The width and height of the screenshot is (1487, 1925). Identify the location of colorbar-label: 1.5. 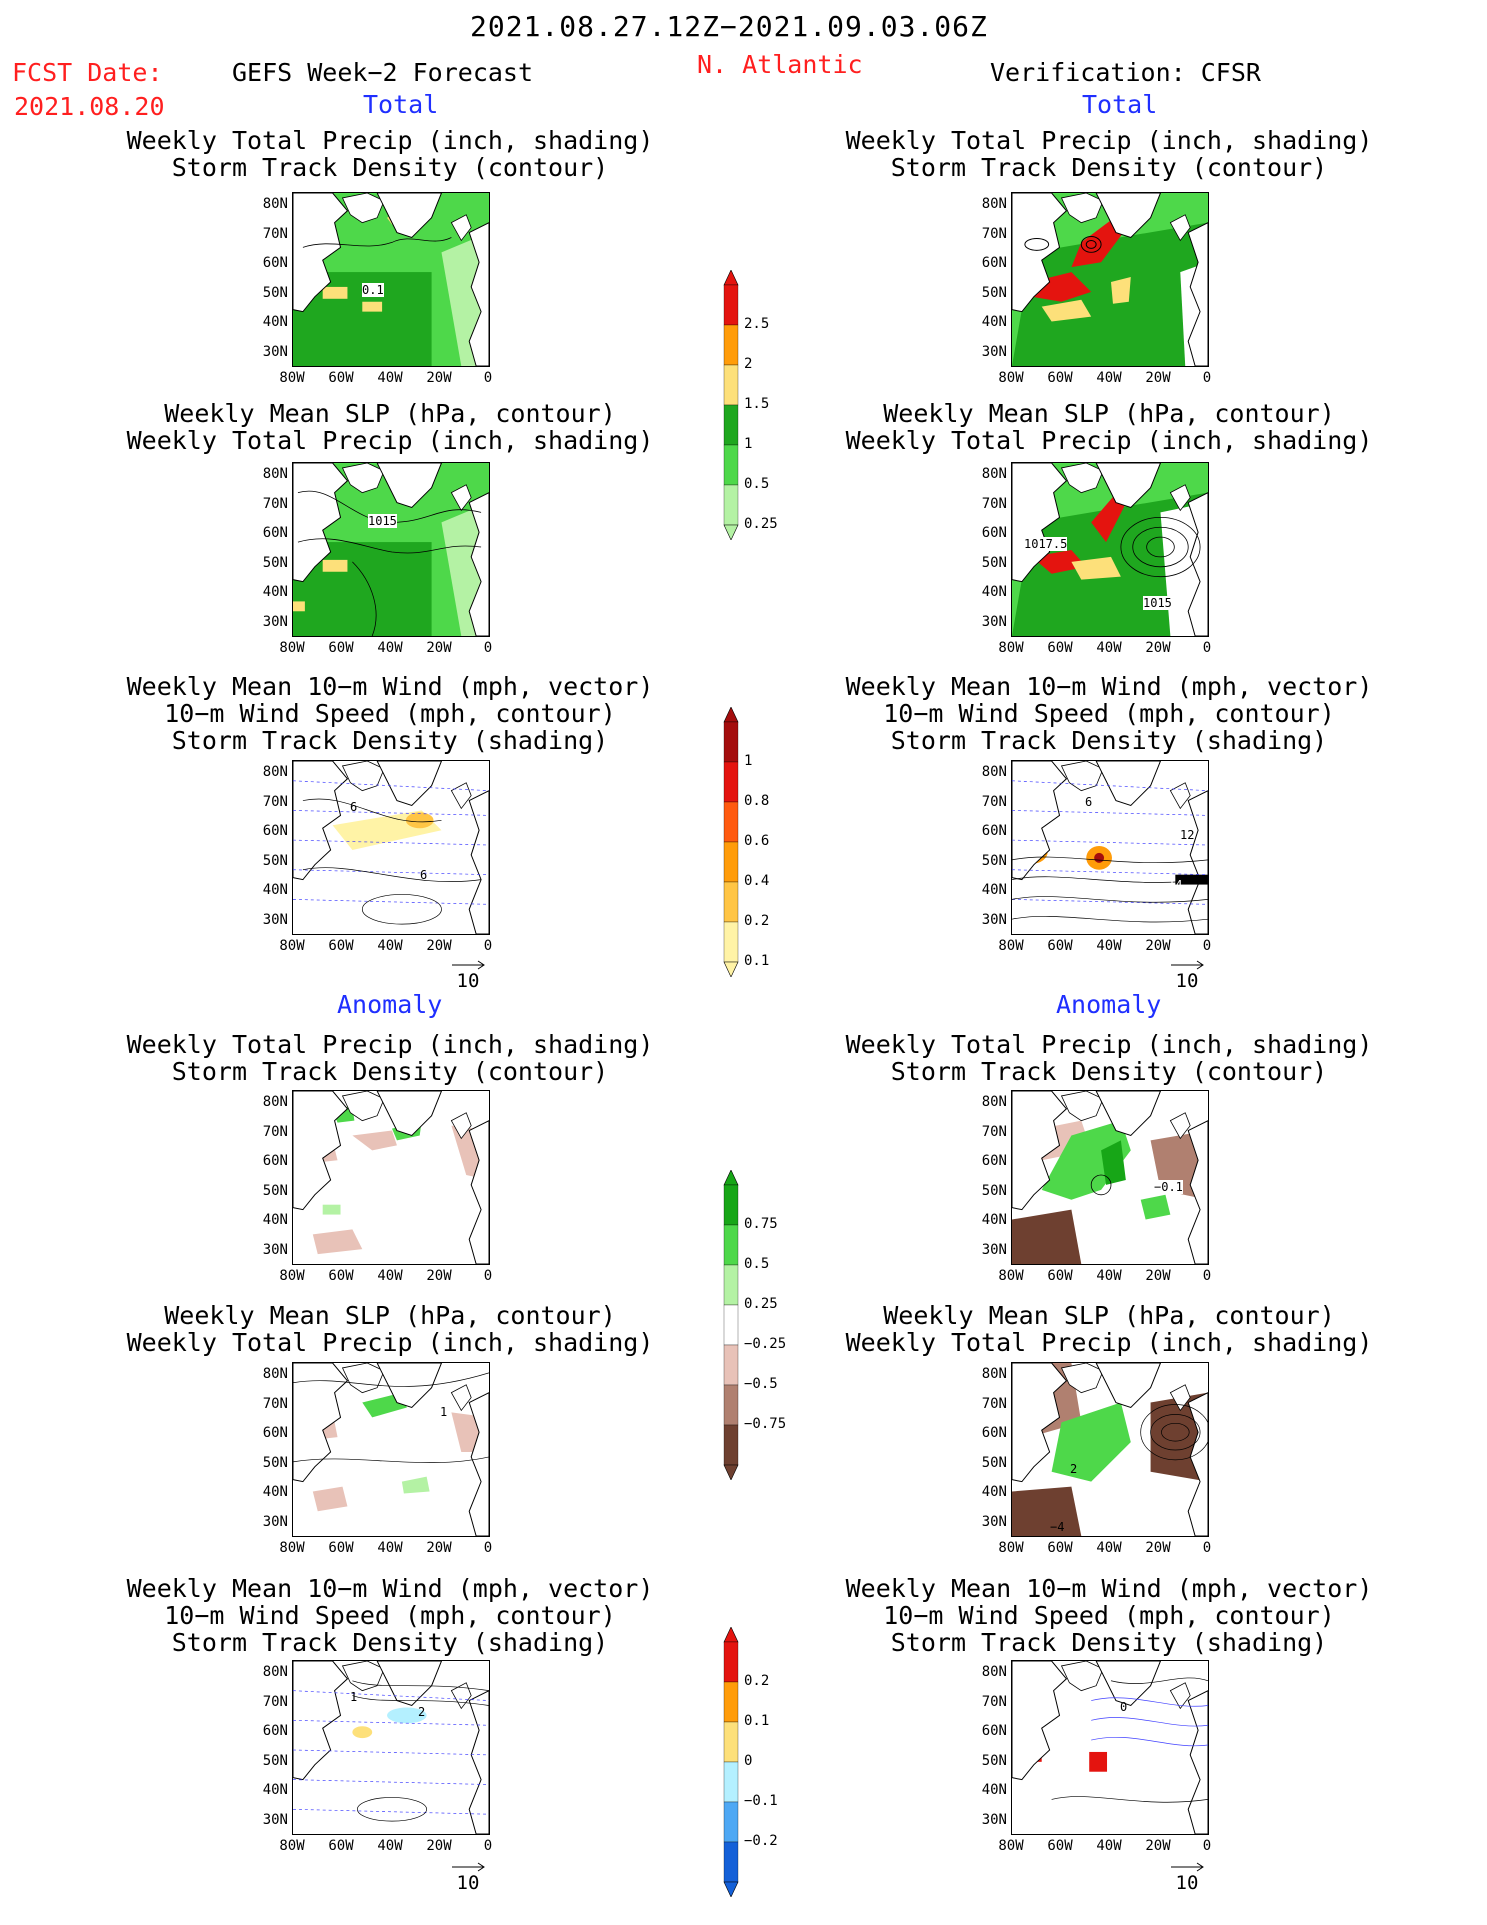
(757, 404).